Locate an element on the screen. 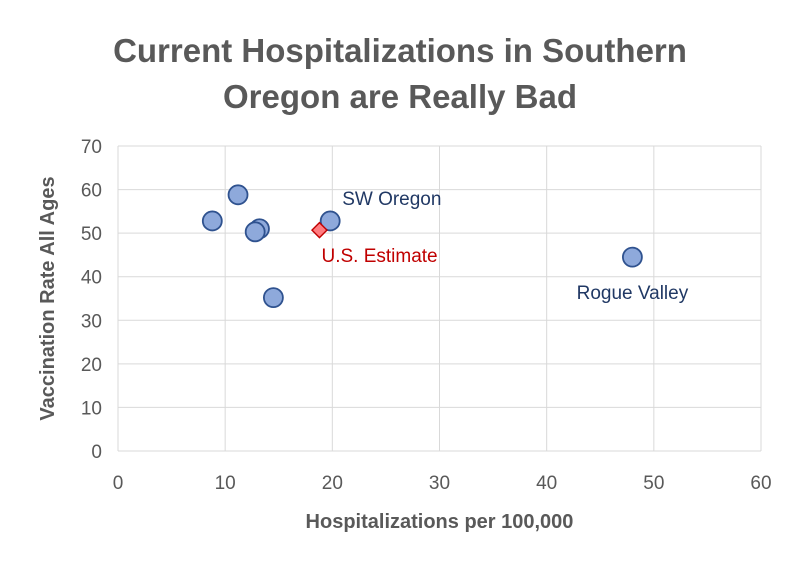 This screenshot has height=566, width=800. y-tick-label: 0 is located at coordinates (96, 452).